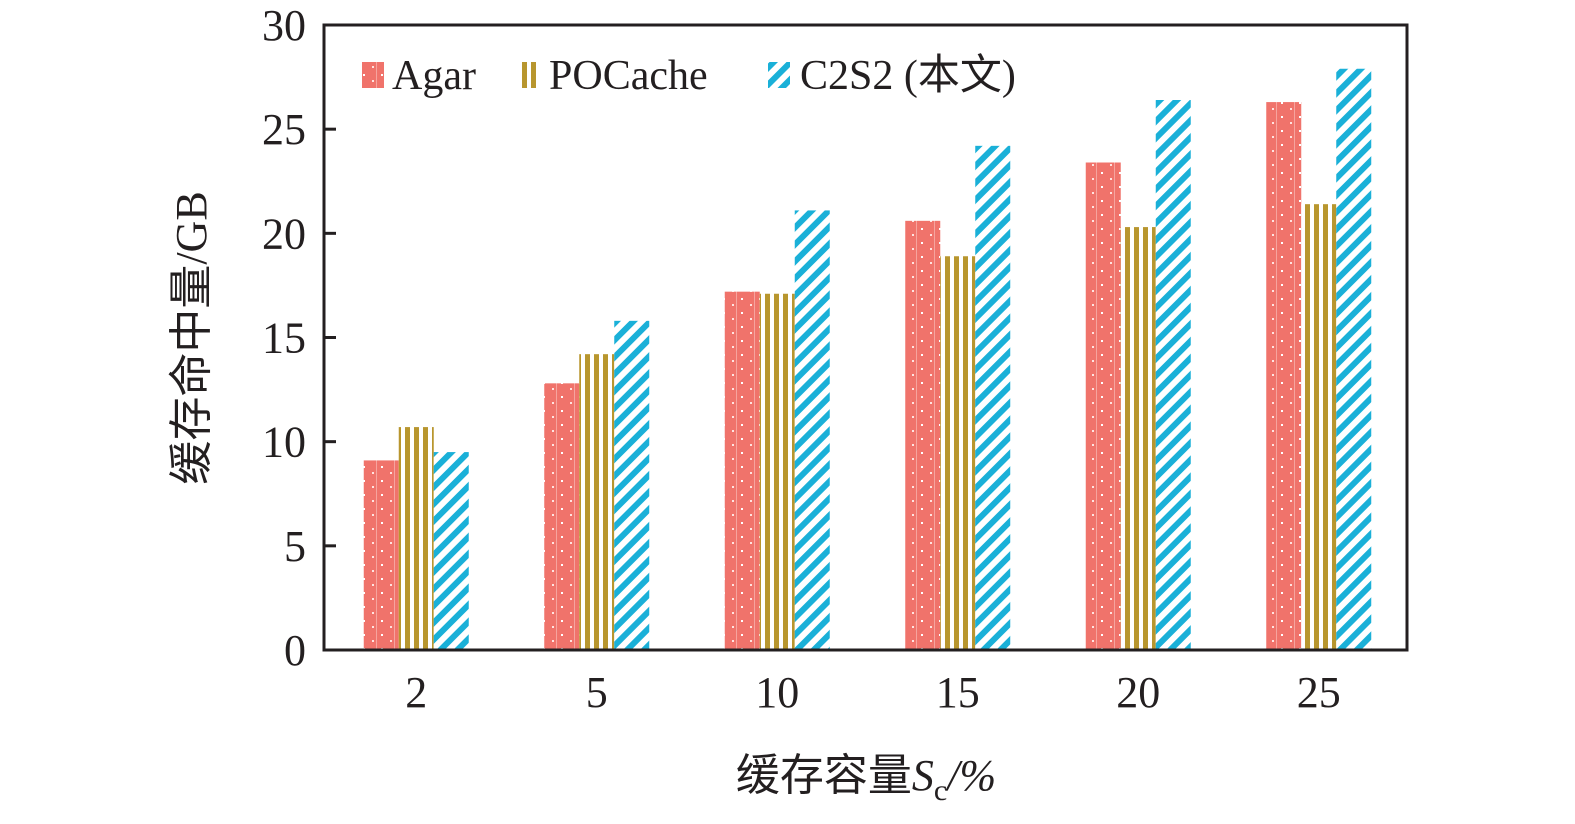 This screenshot has width=1575, height=824. I want to click on legend-swatch-agar, so click(373, 75).